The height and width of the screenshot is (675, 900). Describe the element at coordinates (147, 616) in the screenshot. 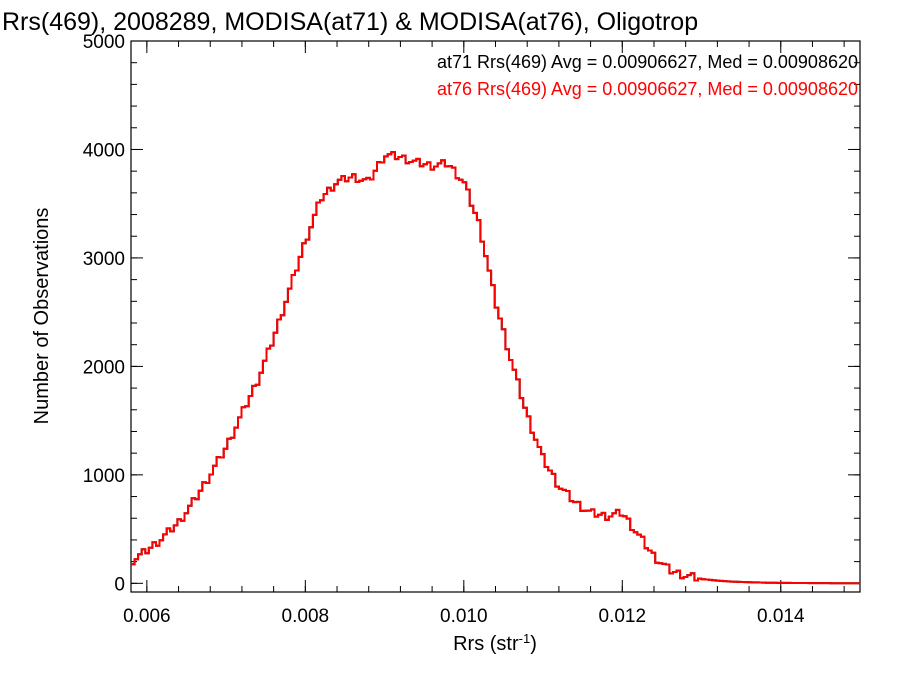

I see `x-tick-label: 0.006` at that location.